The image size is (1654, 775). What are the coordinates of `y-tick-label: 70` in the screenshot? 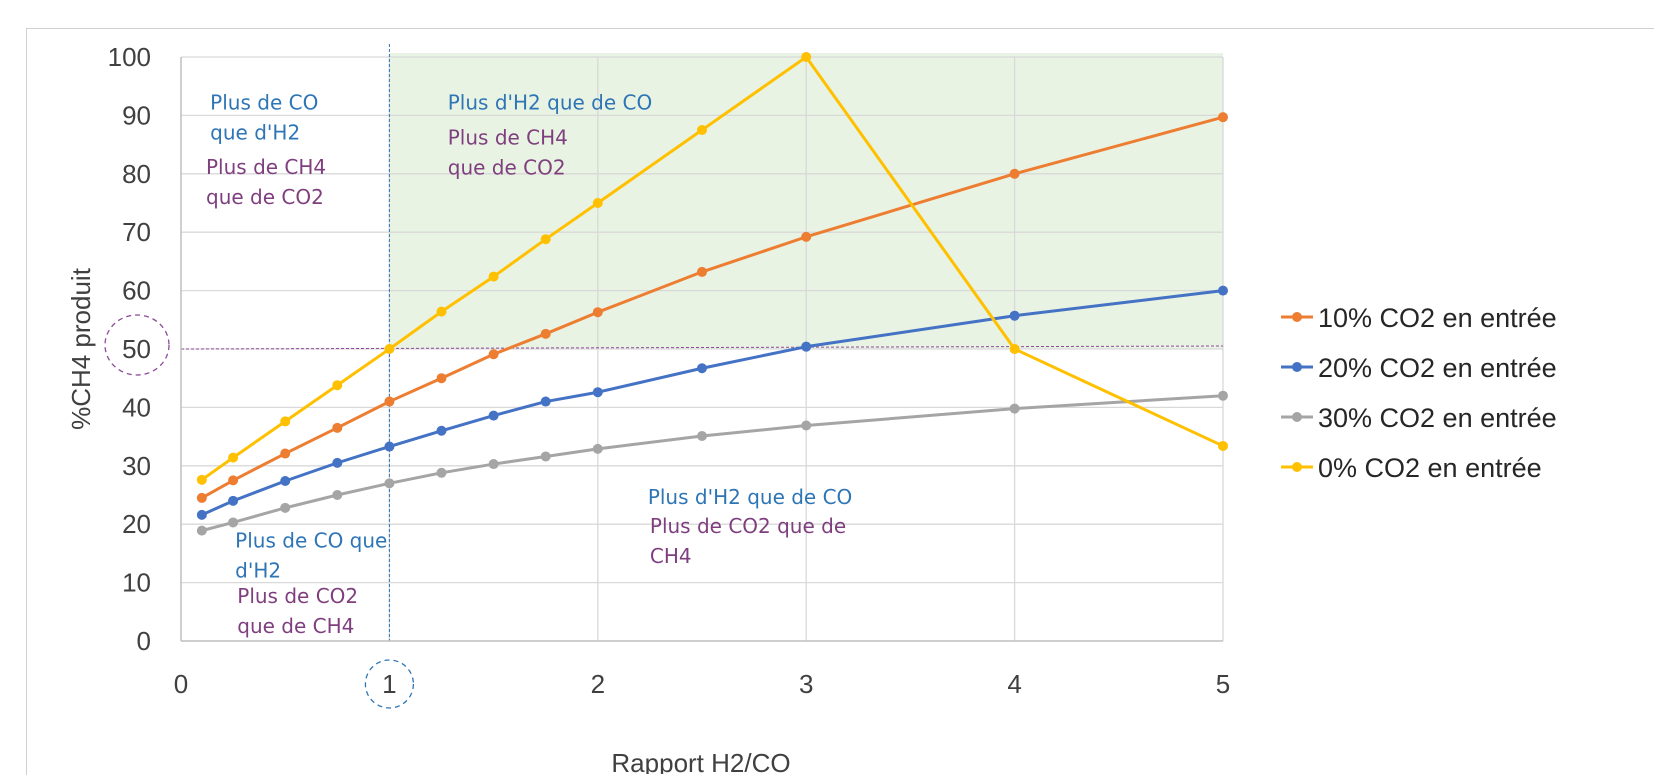 It's located at (136, 232).